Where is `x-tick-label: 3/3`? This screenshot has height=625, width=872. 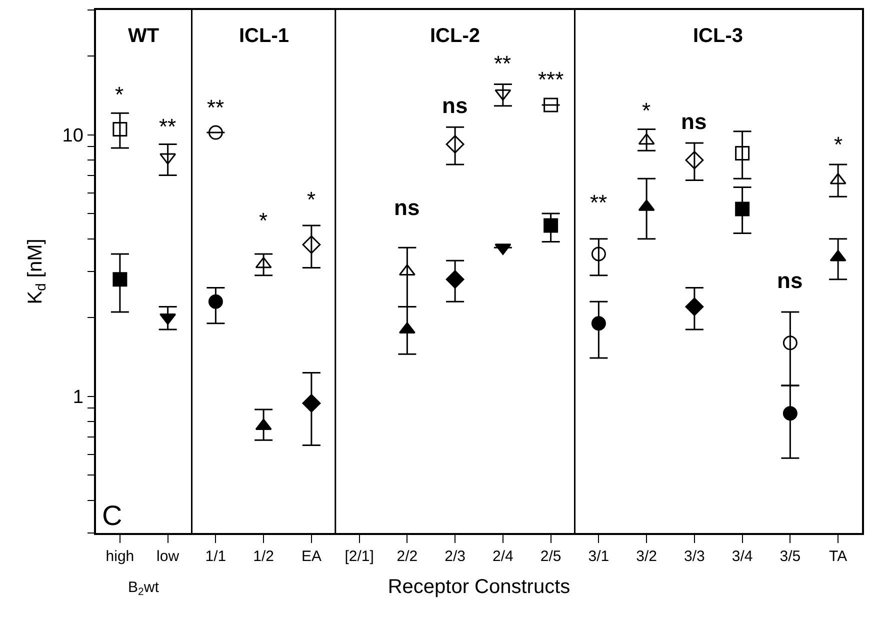
x-tick-label: 3/3 is located at coordinates (694, 556).